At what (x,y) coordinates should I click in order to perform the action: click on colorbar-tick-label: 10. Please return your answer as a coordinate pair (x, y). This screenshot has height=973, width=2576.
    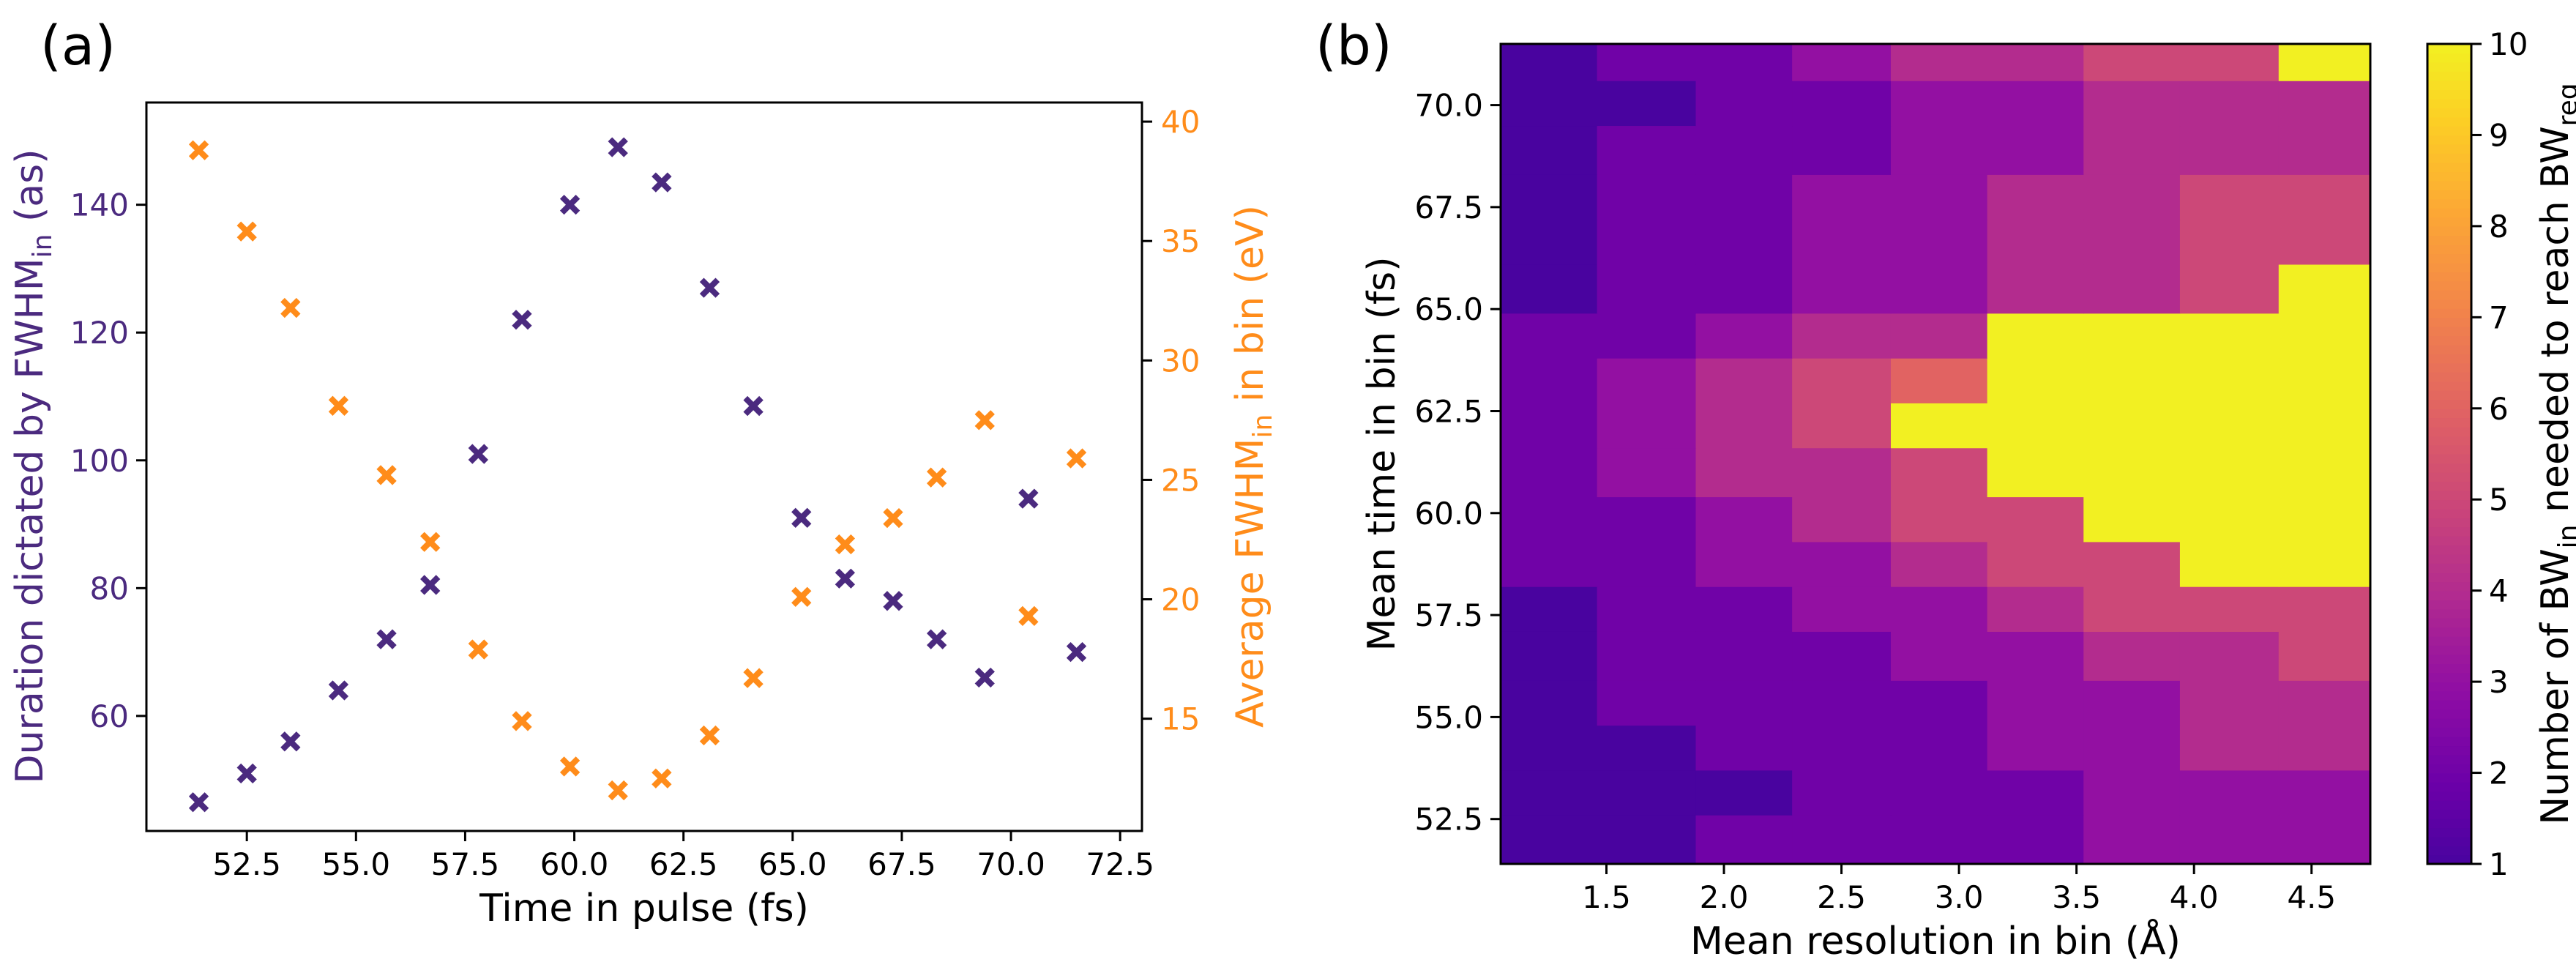
    Looking at the image, I should click on (2508, 44).